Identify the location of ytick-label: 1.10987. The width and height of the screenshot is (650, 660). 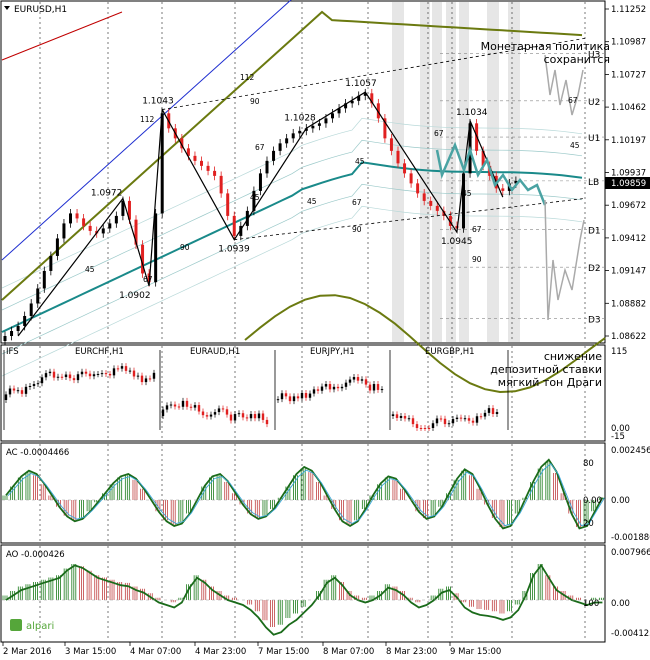
(628, 43).